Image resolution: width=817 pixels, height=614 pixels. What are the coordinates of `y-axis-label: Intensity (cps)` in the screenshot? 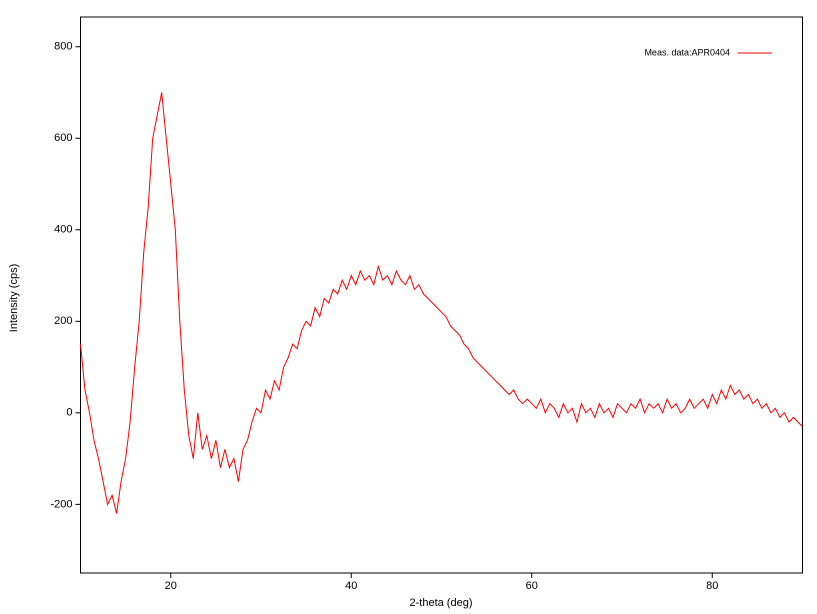 It's located at (14, 298).